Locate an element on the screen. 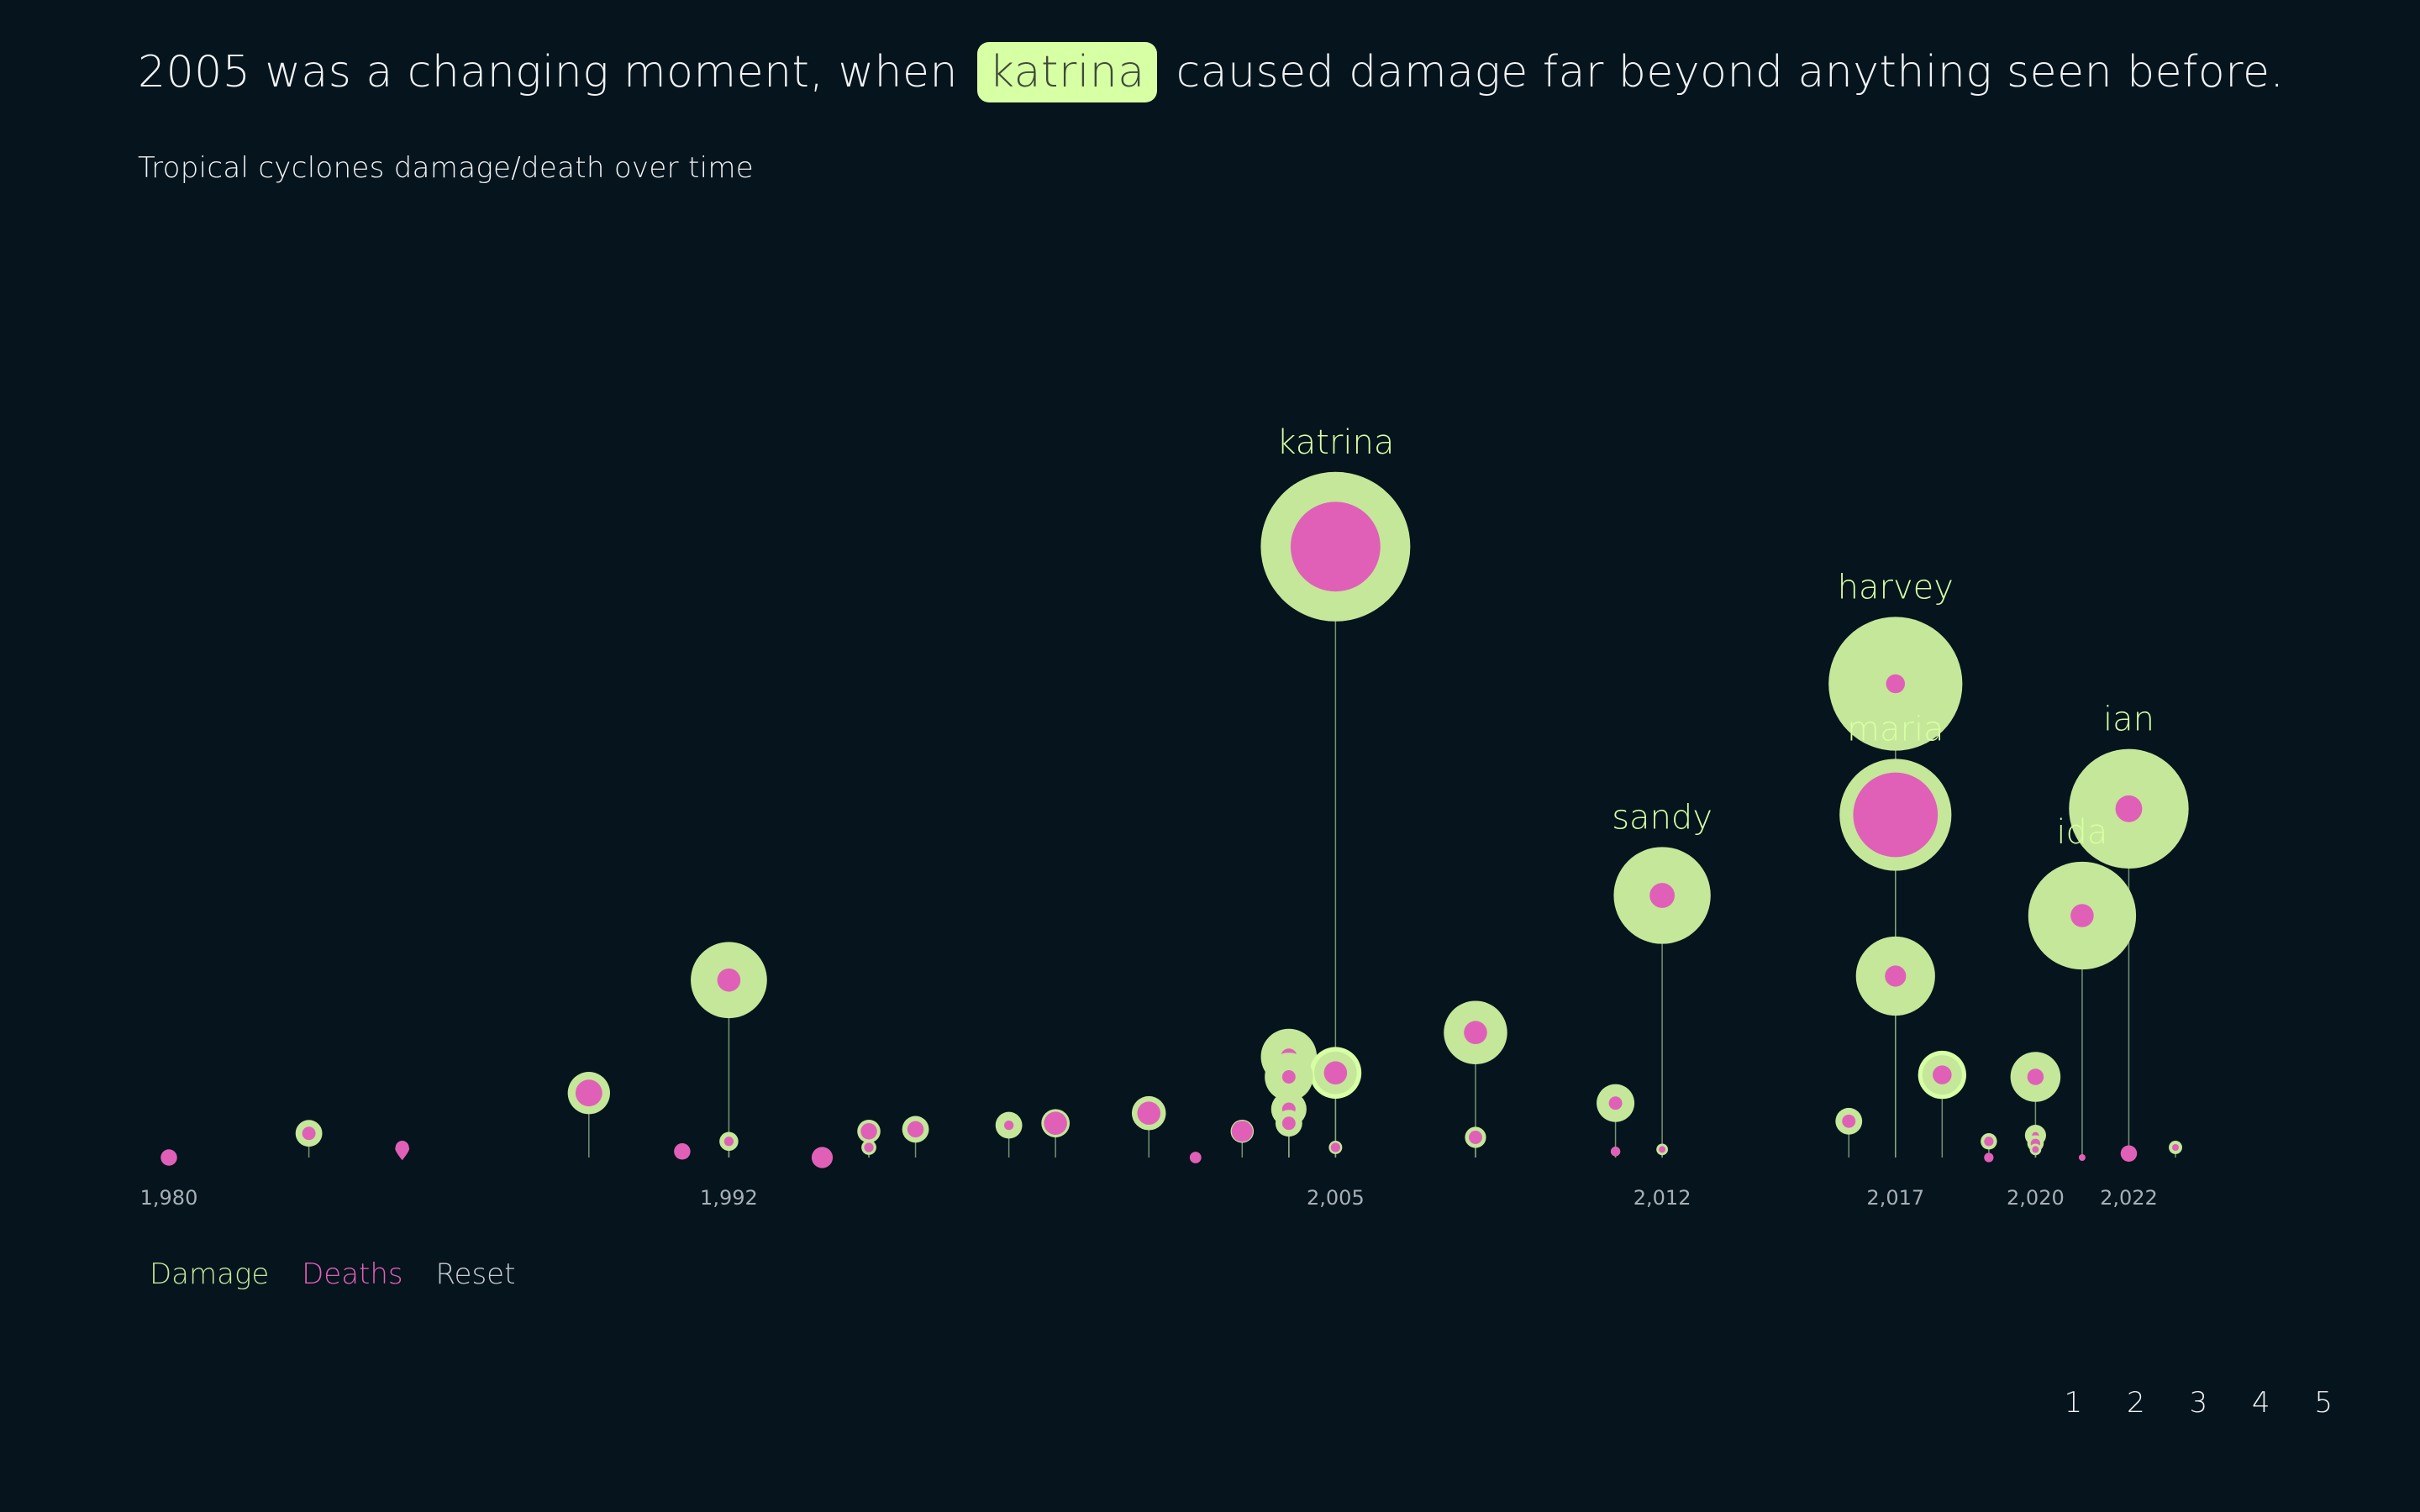  x-tick-label: 2,020 is located at coordinates (2036, 1198).